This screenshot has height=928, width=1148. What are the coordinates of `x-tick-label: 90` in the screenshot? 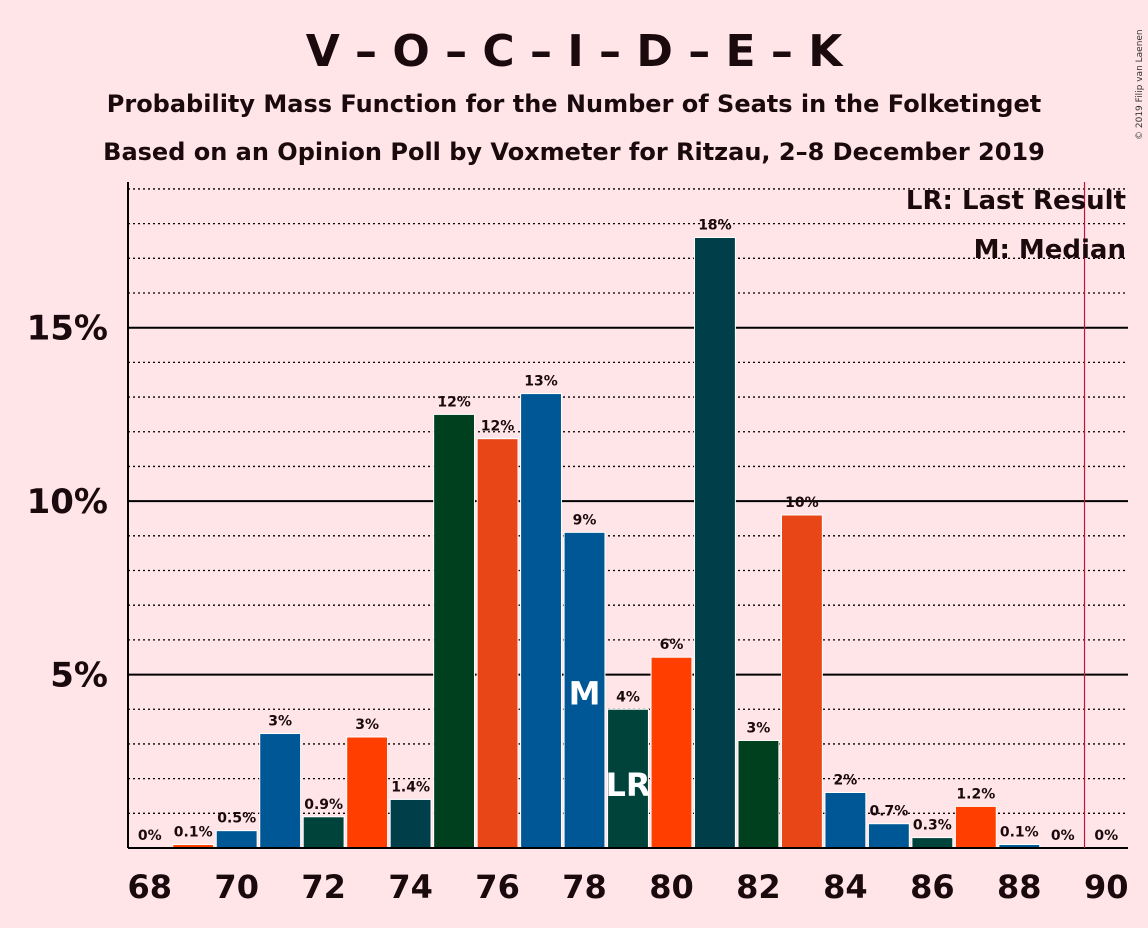 It's located at (1106, 887).